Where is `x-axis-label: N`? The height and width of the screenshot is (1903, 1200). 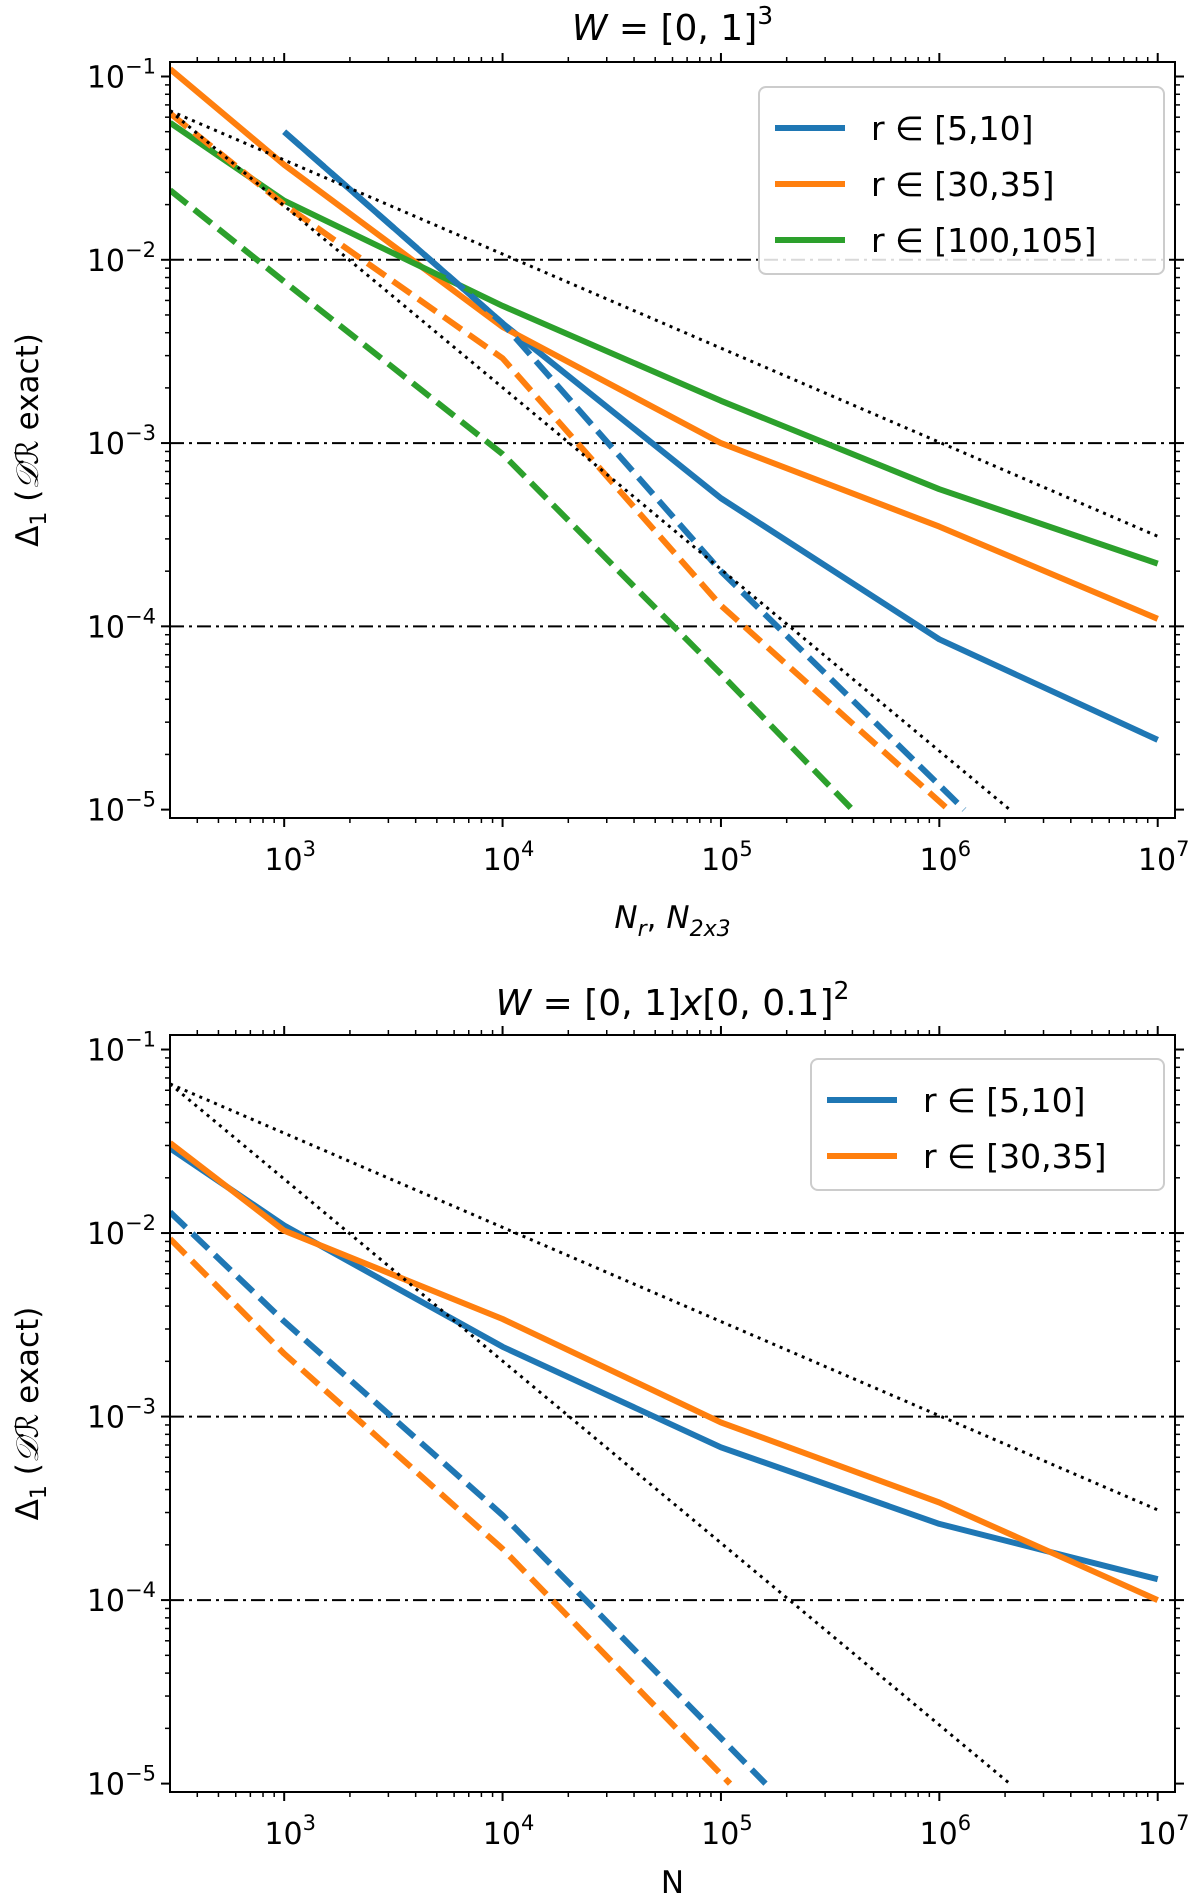 x-axis-label: N is located at coordinates (672, 1883).